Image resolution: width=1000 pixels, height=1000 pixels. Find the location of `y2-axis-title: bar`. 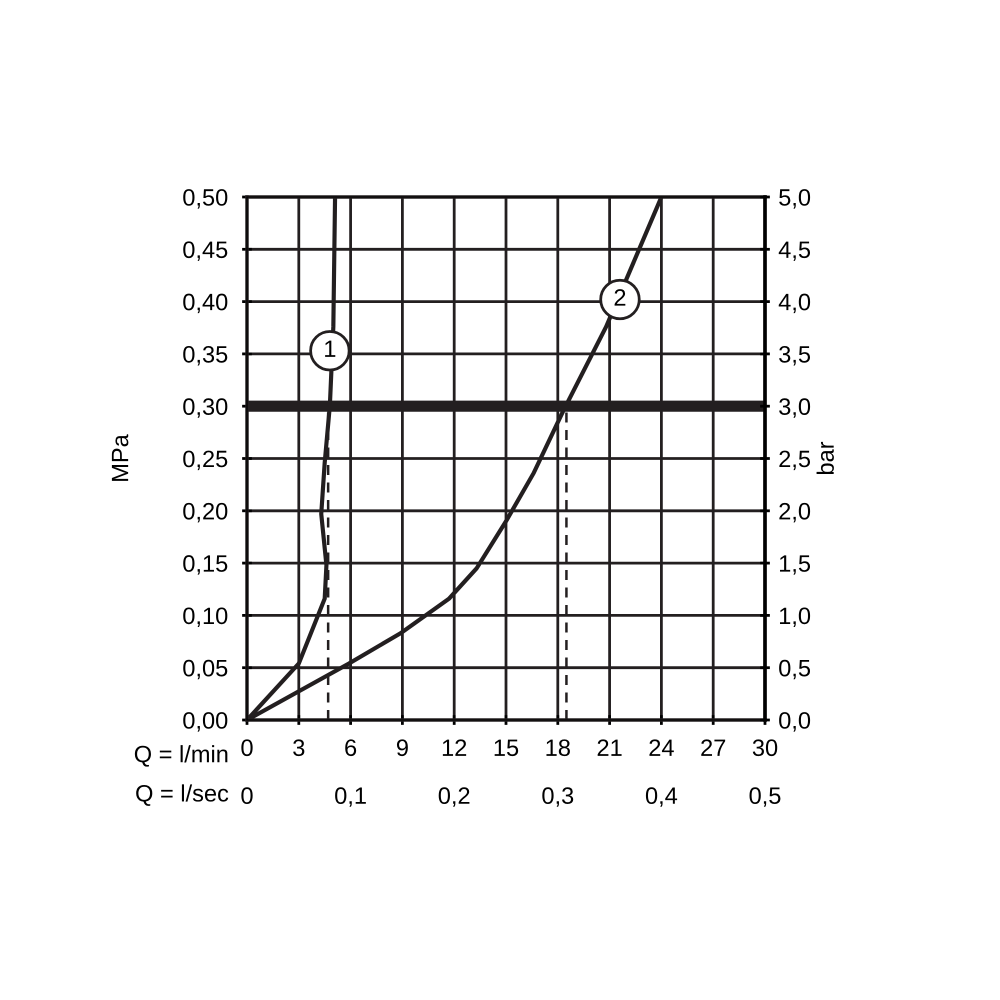

y2-axis-title: bar is located at coordinates (825, 458).